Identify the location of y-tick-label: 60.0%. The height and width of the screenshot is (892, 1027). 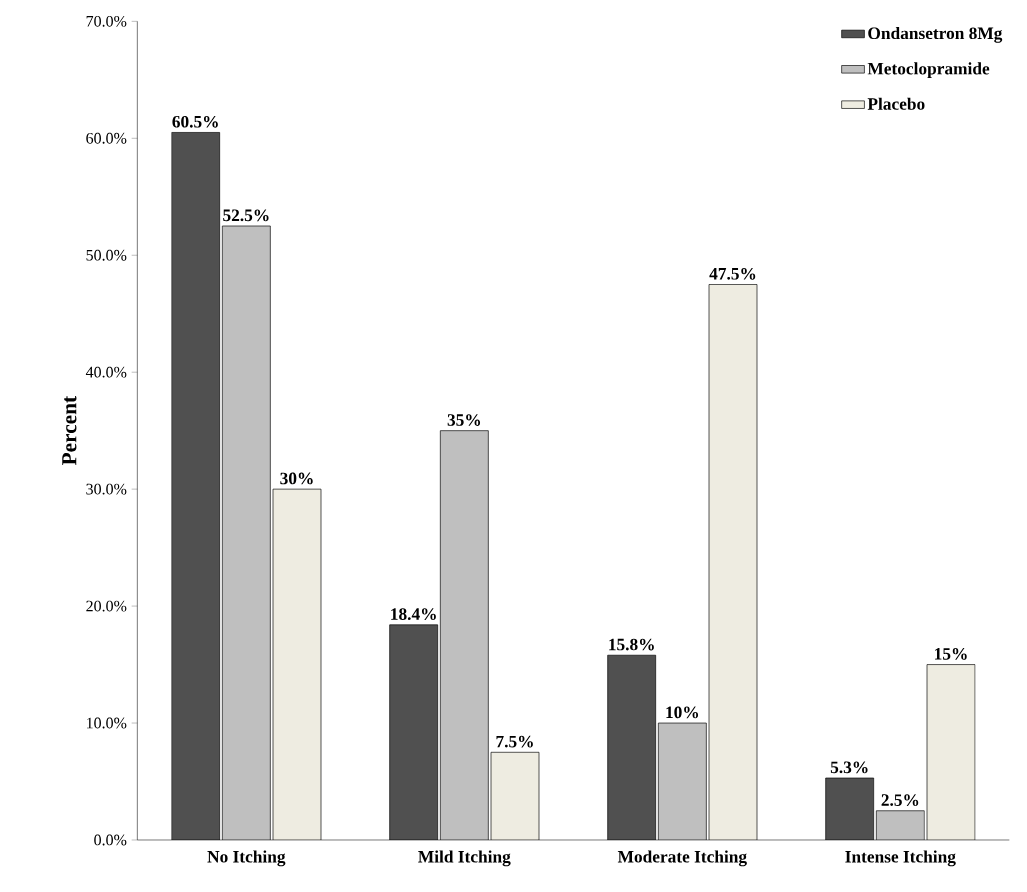
(106, 138).